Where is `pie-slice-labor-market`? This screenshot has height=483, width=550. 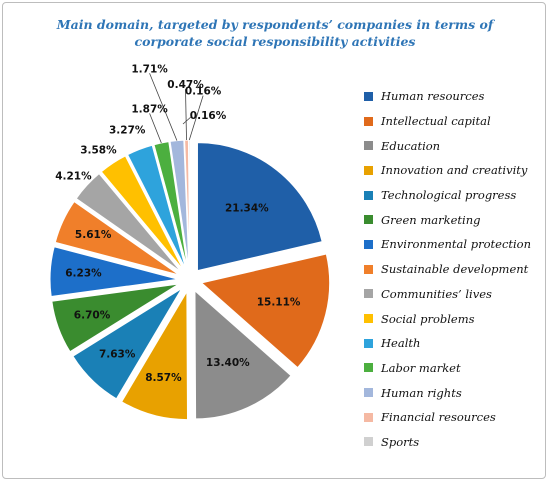
pie-slice-labor-market is located at coordinates (171, 205).